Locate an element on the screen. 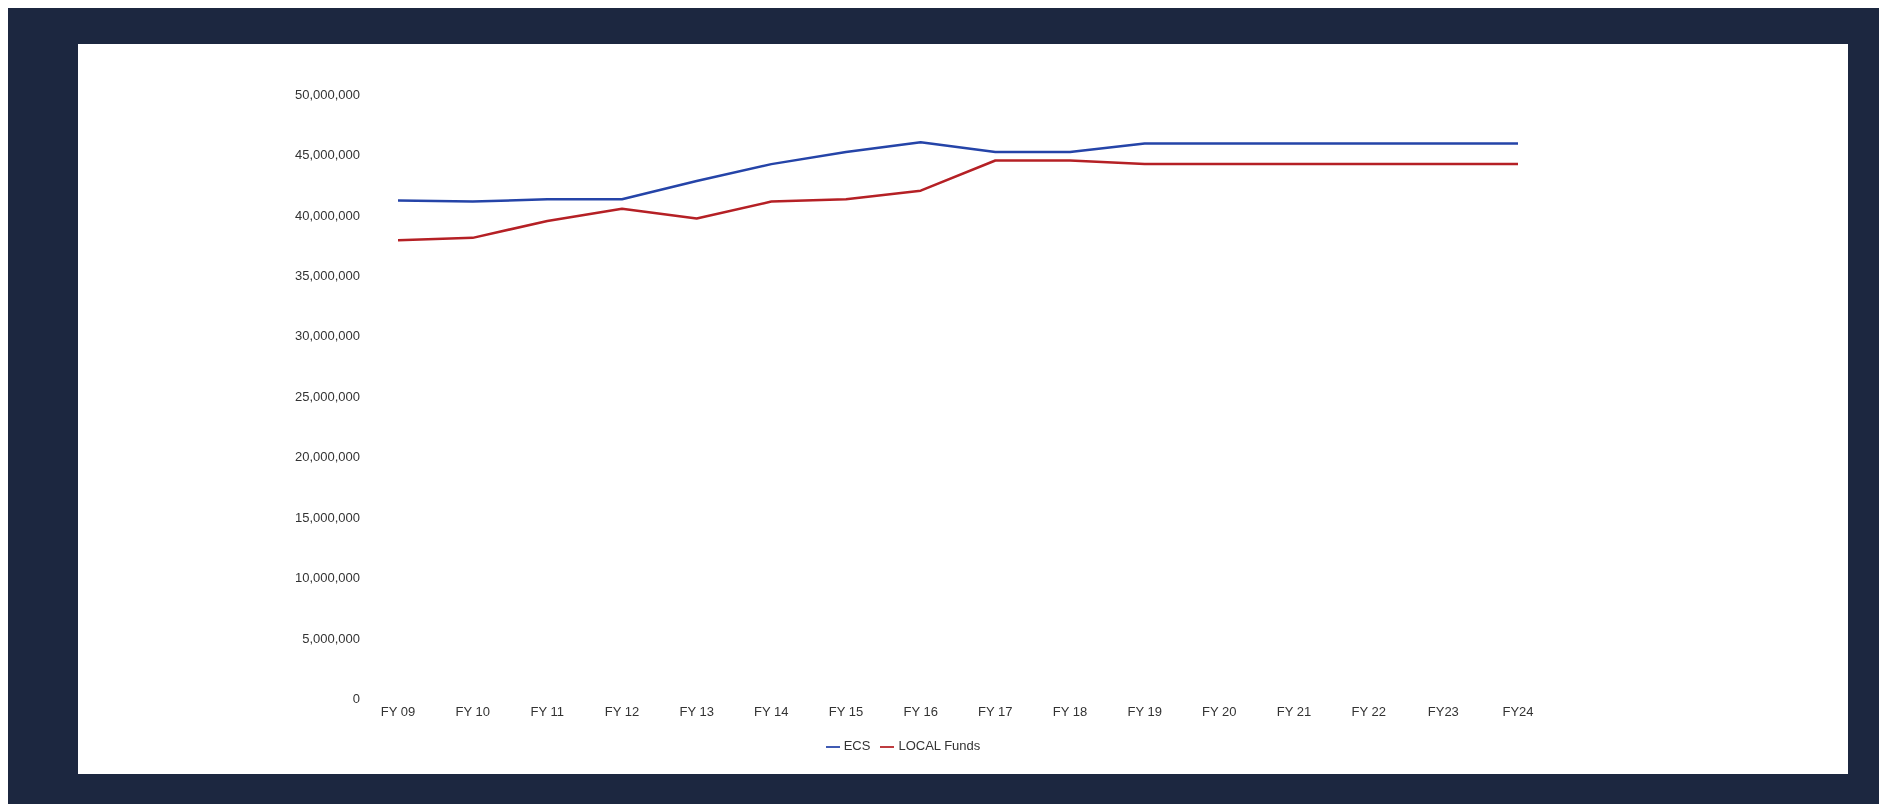 This screenshot has height=812, width=1887. x-tick-label: FY 19 is located at coordinates (1144, 711).